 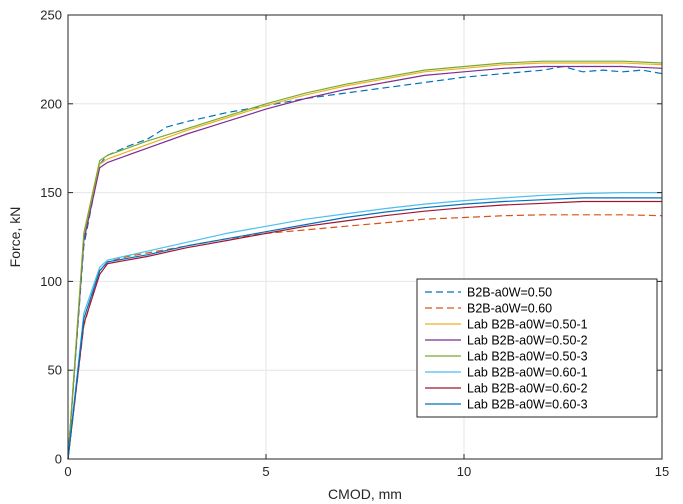 I want to click on legend-label: Lab B2B-a0W=0.60-2, so click(x=527, y=389).